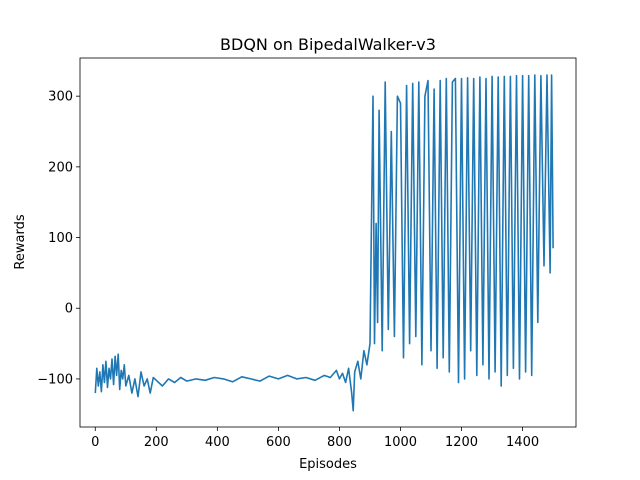 This screenshot has width=640, height=480. I want to click on x-tick-label: 800, so click(339, 442).